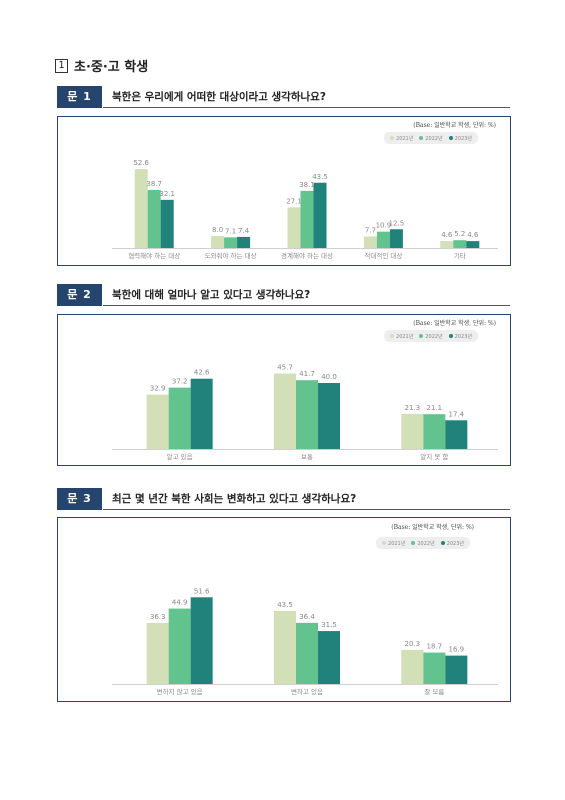  Describe the element at coordinates (158, 617) in the screenshot. I see `chart-3-data-label: 36.3` at that location.